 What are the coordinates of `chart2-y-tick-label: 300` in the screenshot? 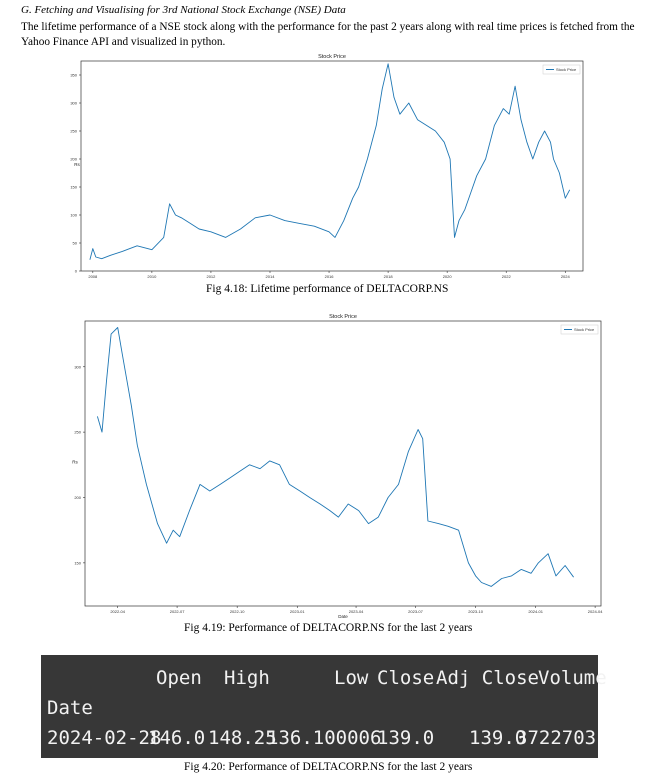 It's located at (77, 366).